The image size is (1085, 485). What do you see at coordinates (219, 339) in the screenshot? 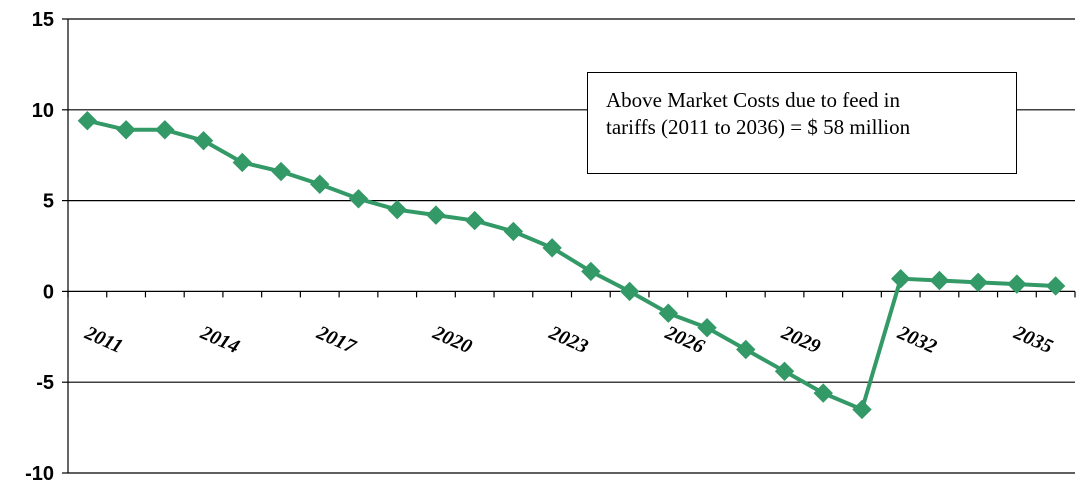
I see `x-tick-label: 2014` at bounding box center [219, 339].